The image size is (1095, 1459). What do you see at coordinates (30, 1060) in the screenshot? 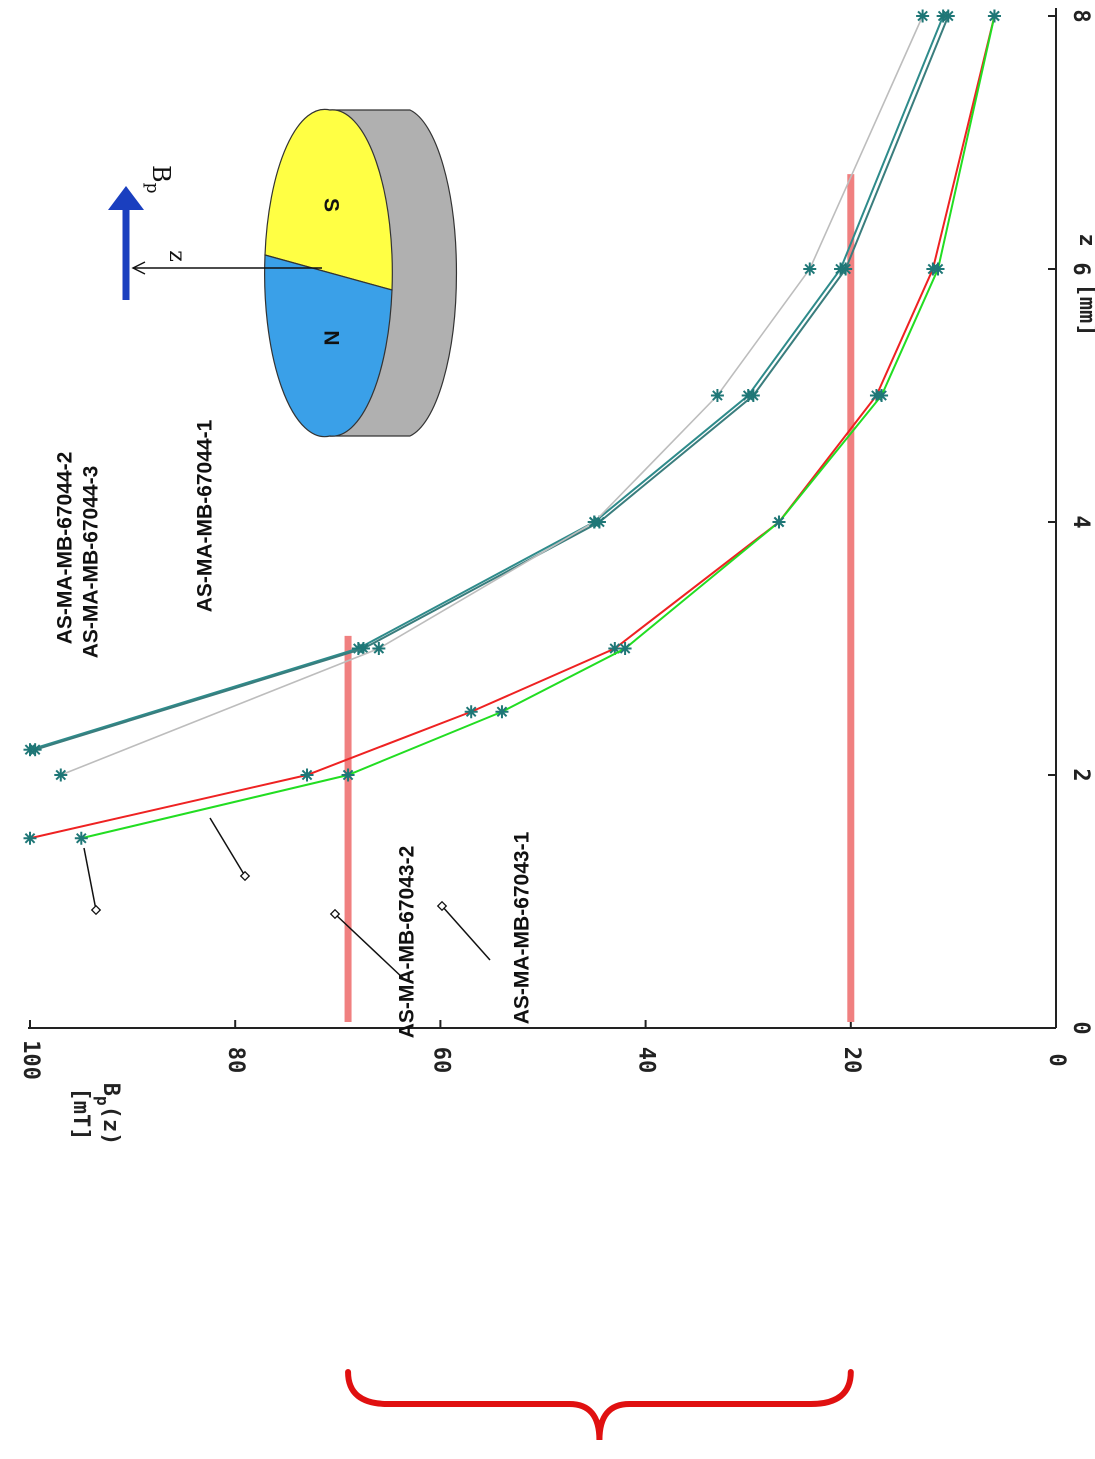
I see `y-tick-label: 100` at bounding box center [30, 1060].